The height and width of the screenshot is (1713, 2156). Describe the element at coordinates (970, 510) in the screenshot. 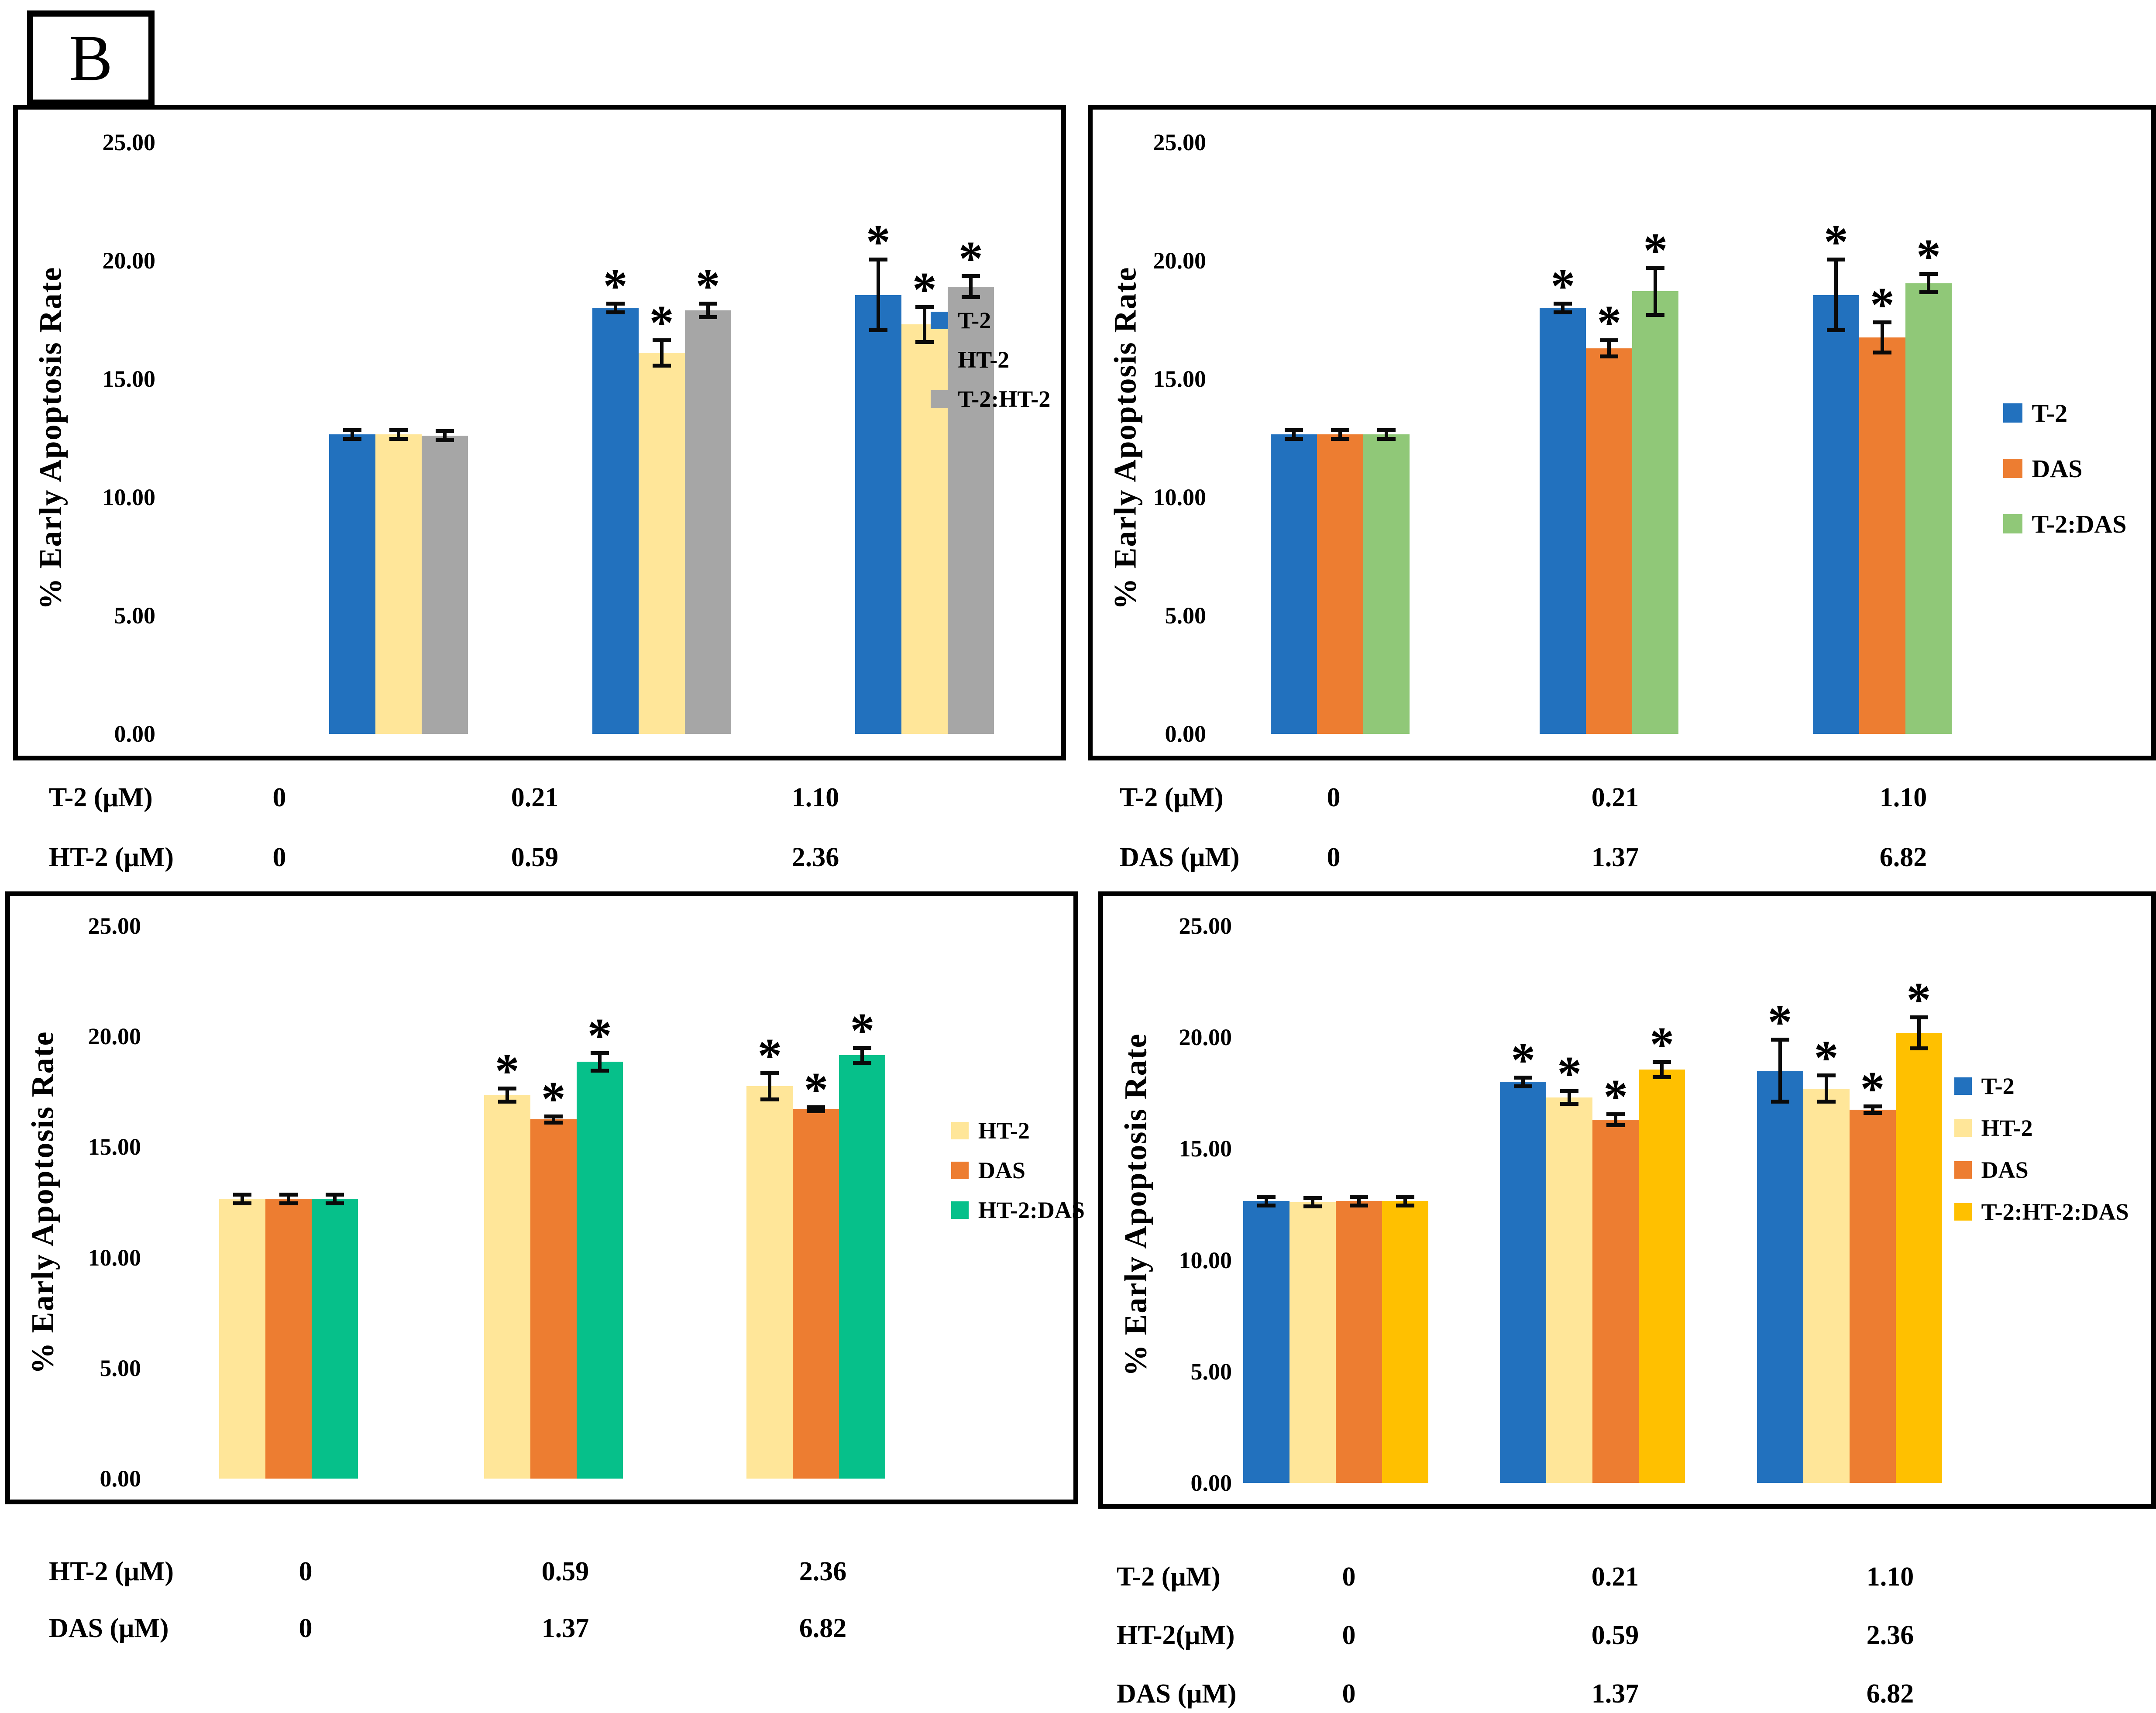

I see `bar-t-2:ht-2` at that location.